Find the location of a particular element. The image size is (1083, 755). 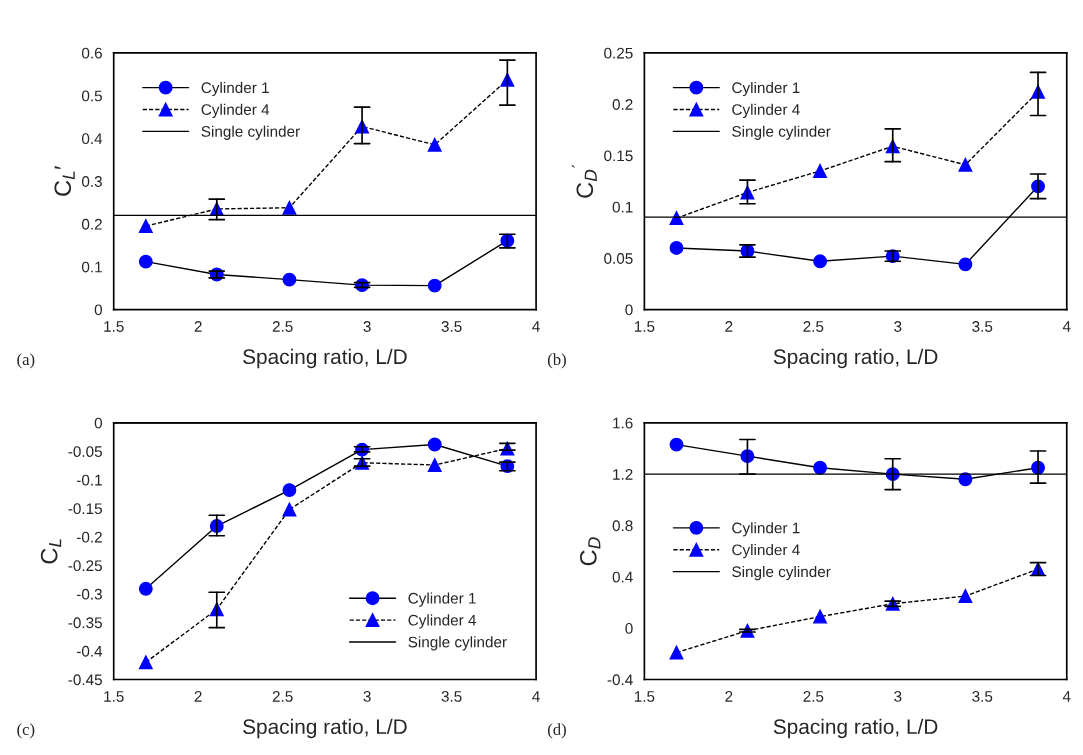

y-tick-label: -0.3 is located at coordinates (89, 594).